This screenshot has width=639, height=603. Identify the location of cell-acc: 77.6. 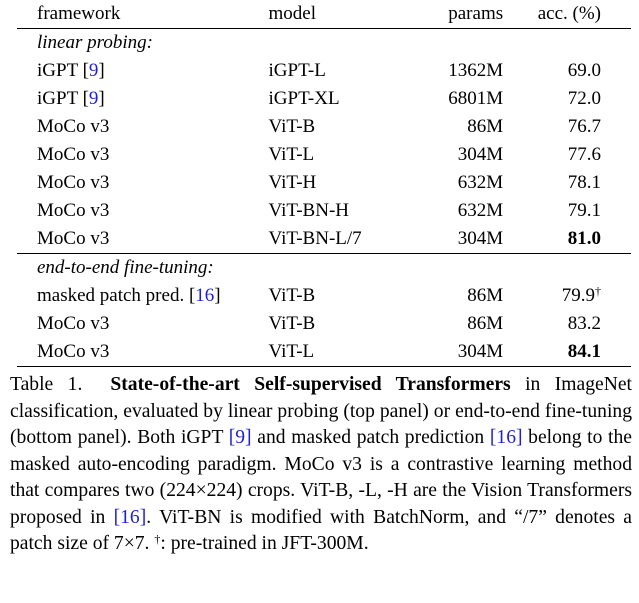
(567, 155).